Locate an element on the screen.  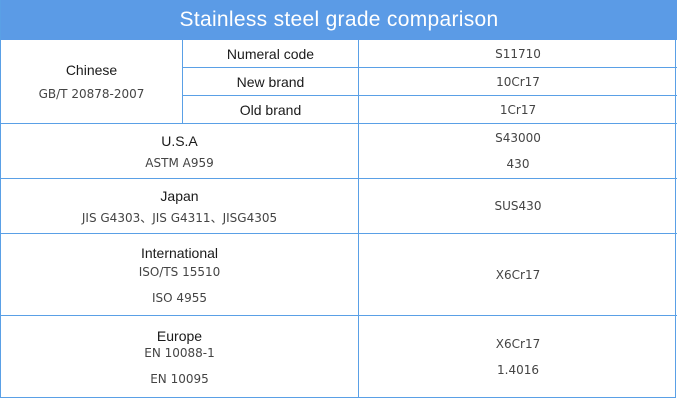
old-brand-label: Old brand is located at coordinates (270, 109).